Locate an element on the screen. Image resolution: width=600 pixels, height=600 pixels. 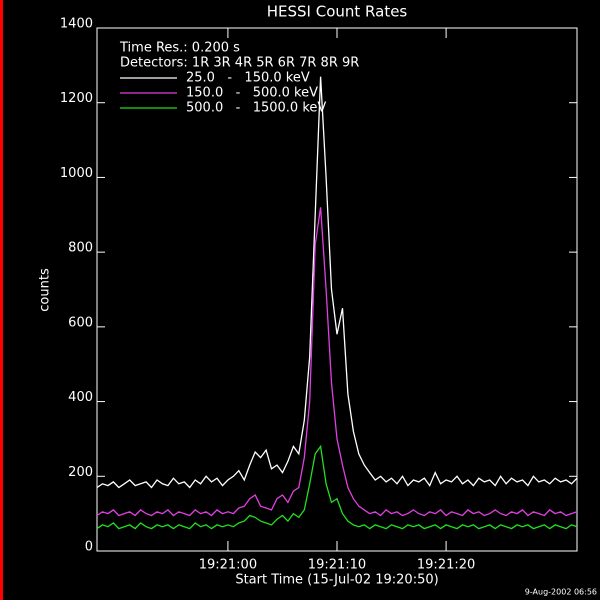
y-tick-label: 800 is located at coordinates (80, 248).